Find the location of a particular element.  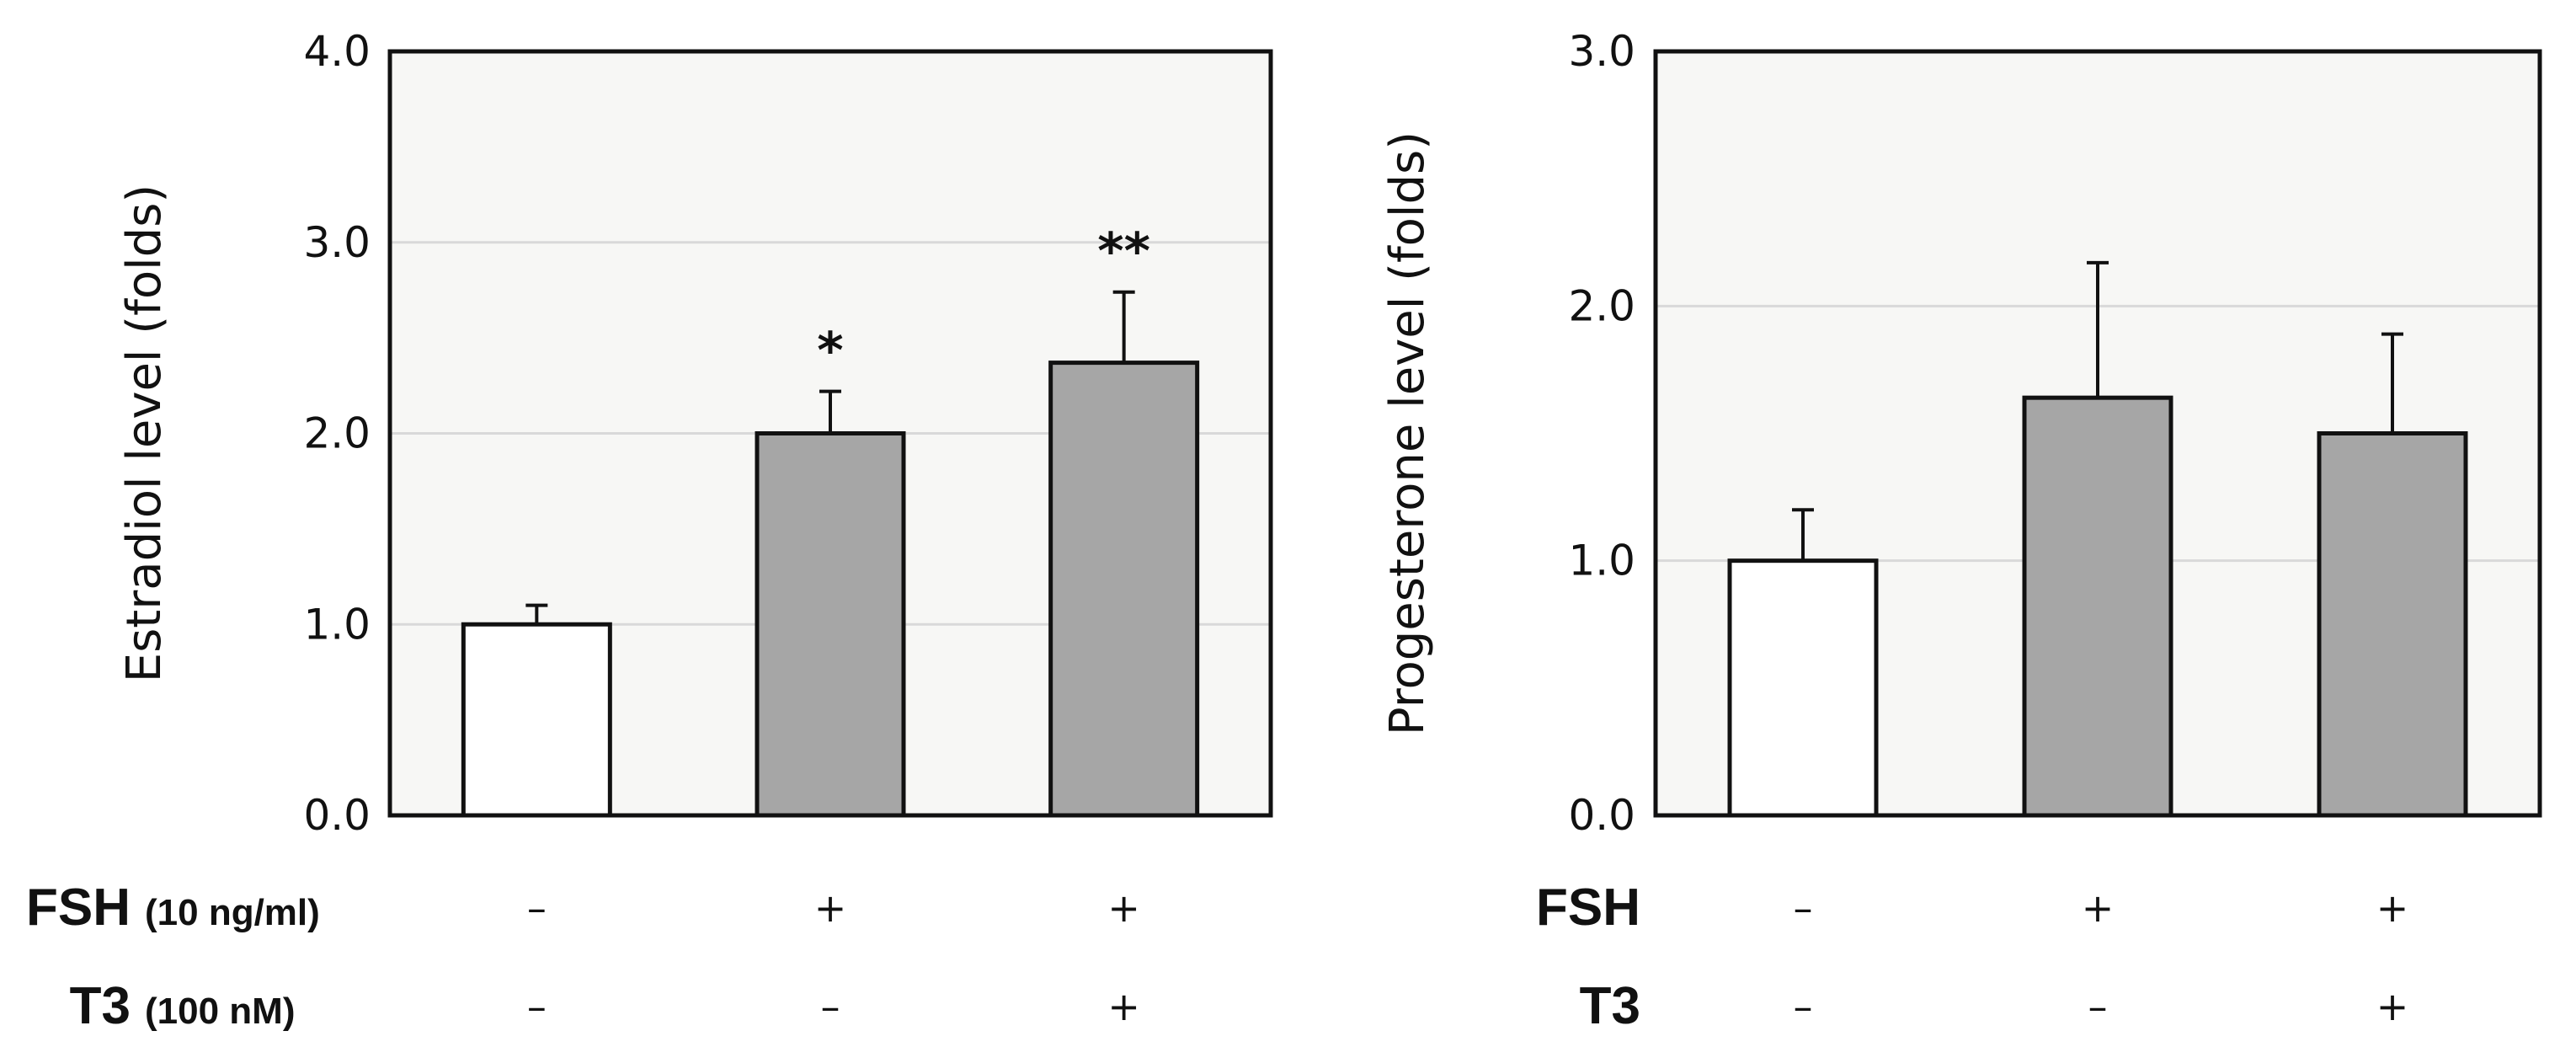

y-axis-label: Progesterone level (folds) is located at coordinates (1407, 433).